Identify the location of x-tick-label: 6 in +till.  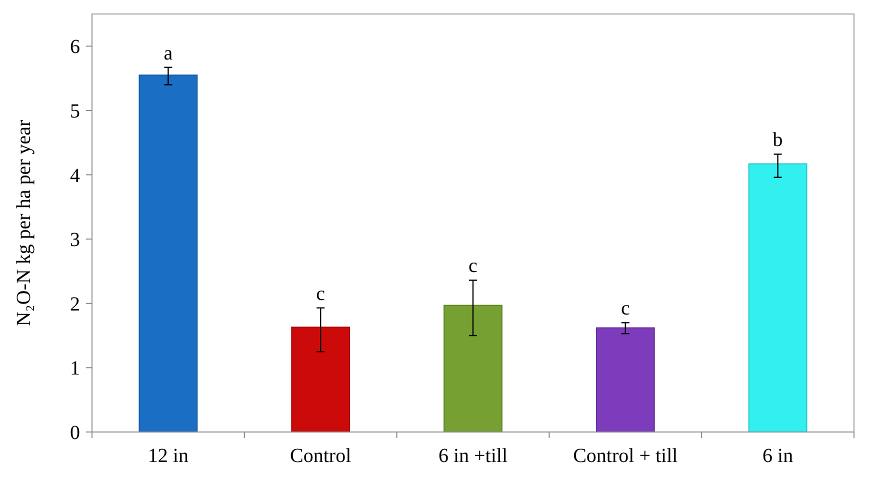
(473, 456).